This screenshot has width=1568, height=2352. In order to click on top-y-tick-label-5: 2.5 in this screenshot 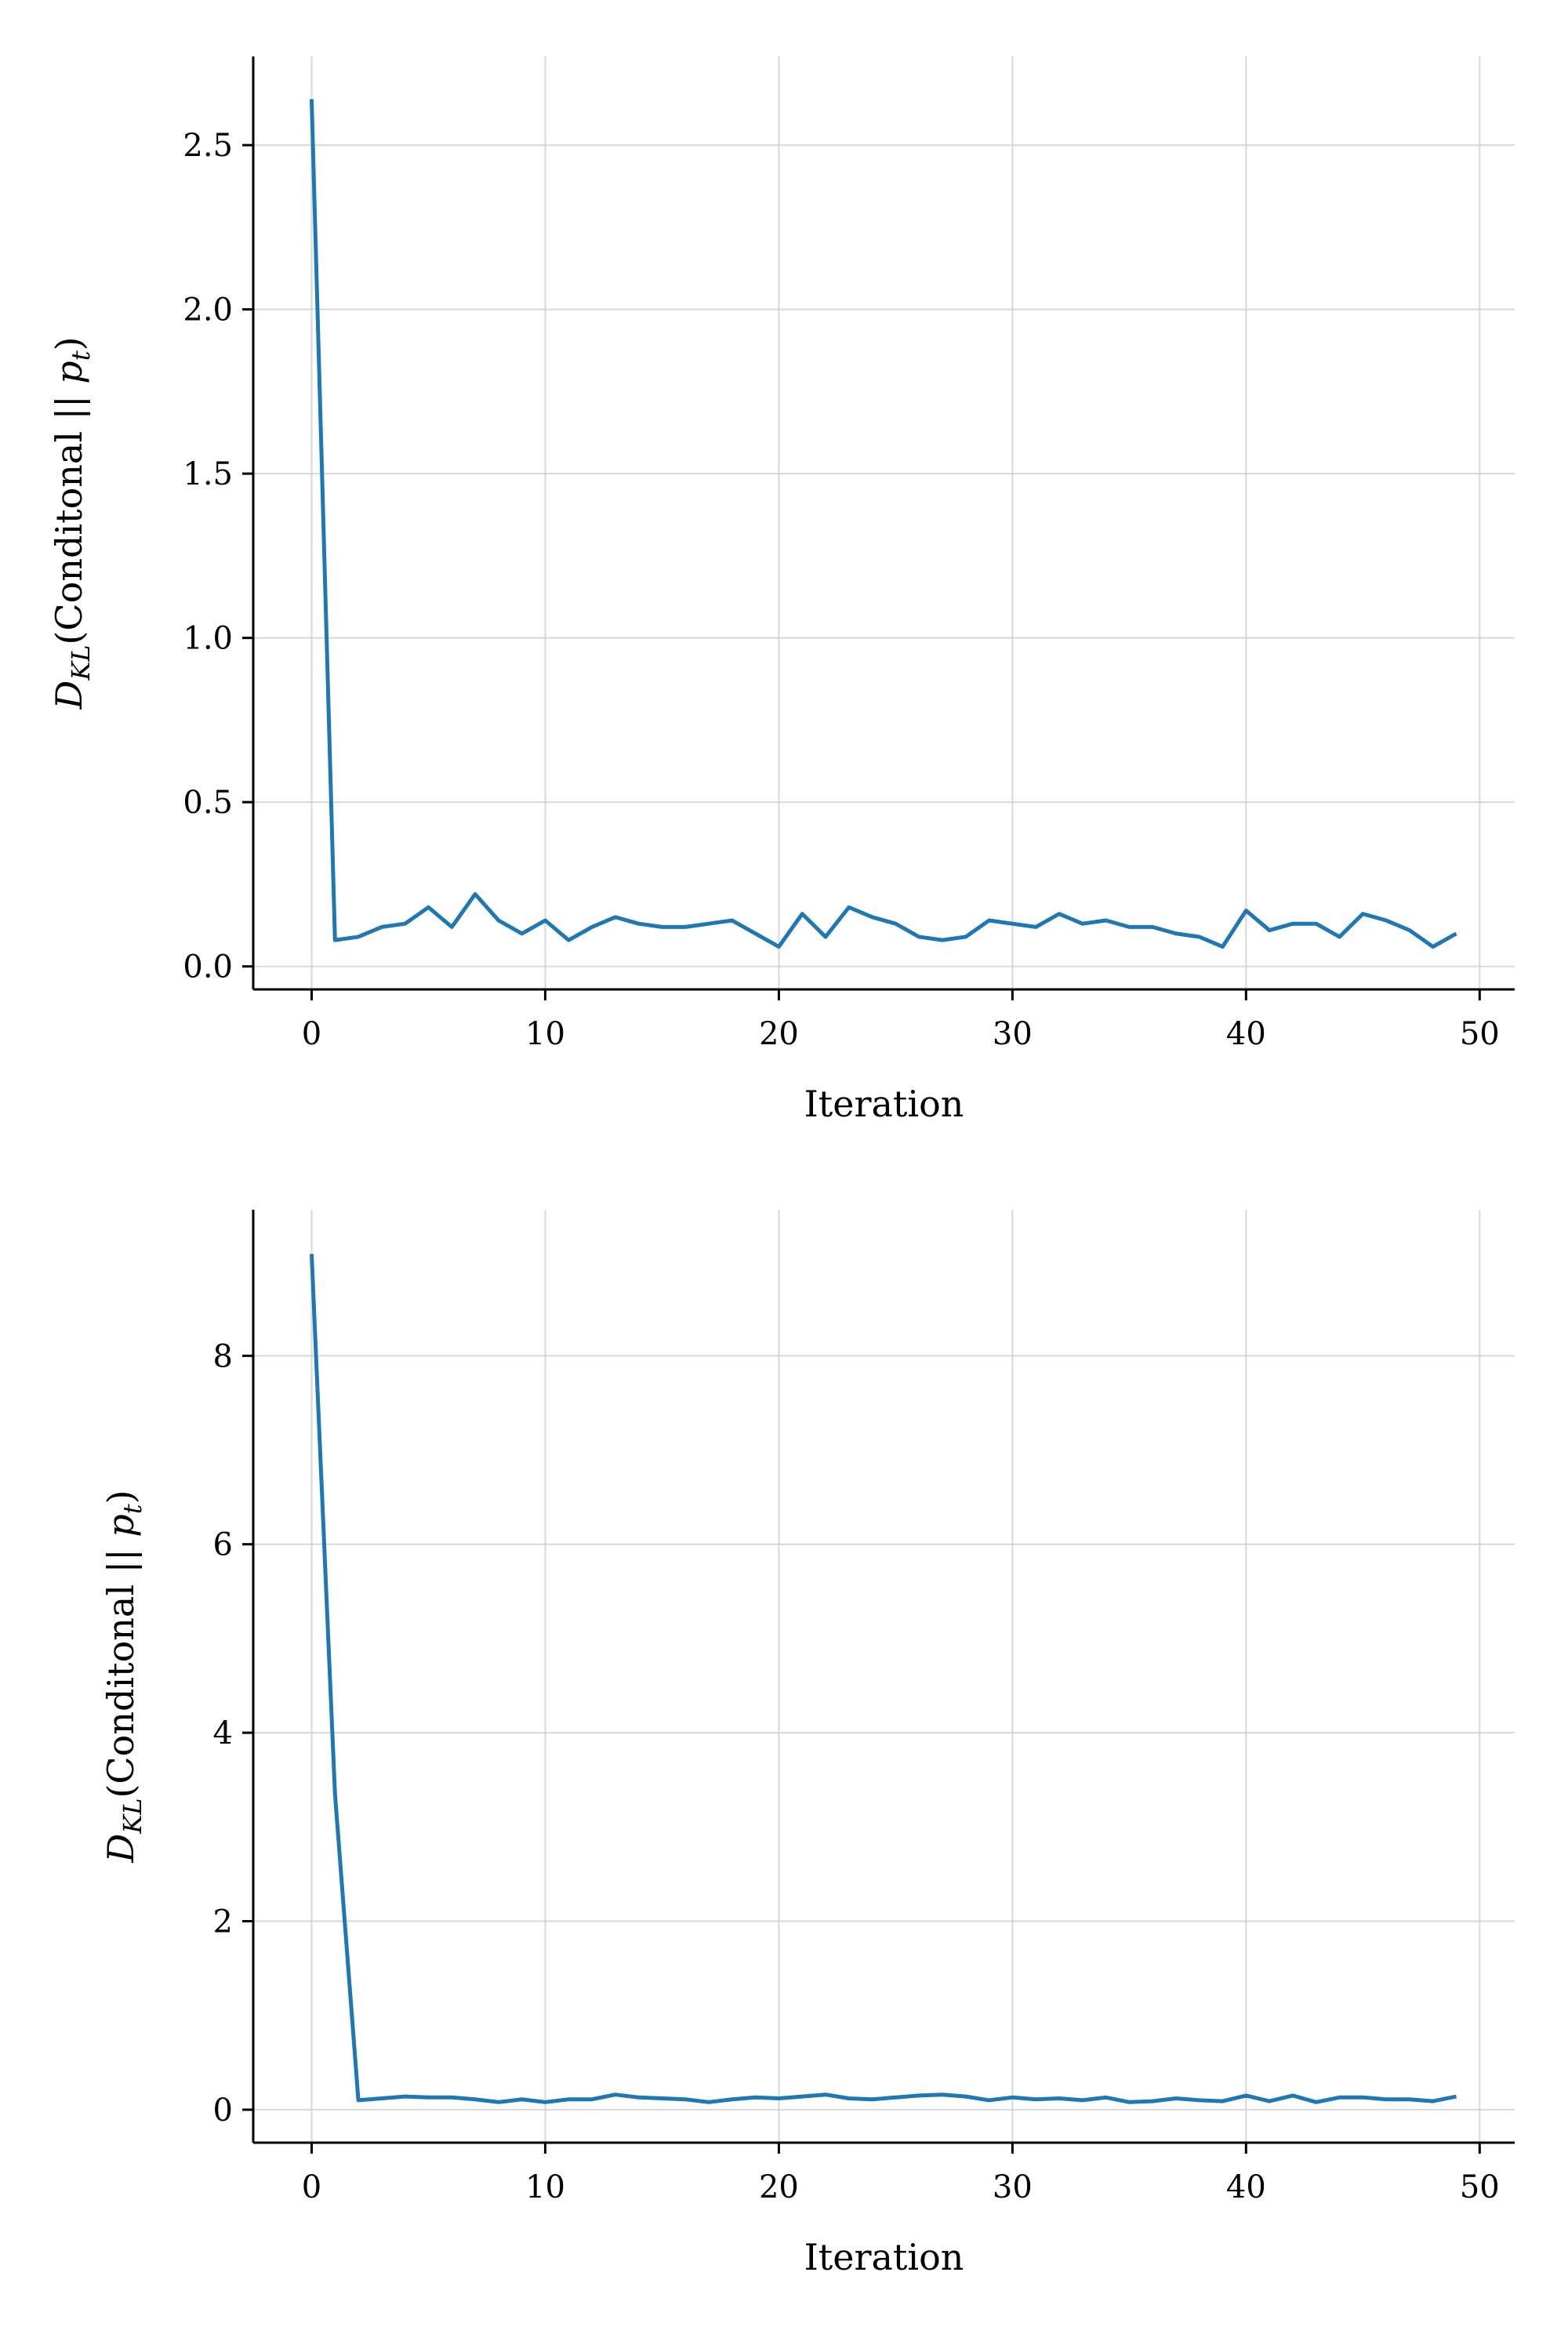, I will do `click(208, 146)`.